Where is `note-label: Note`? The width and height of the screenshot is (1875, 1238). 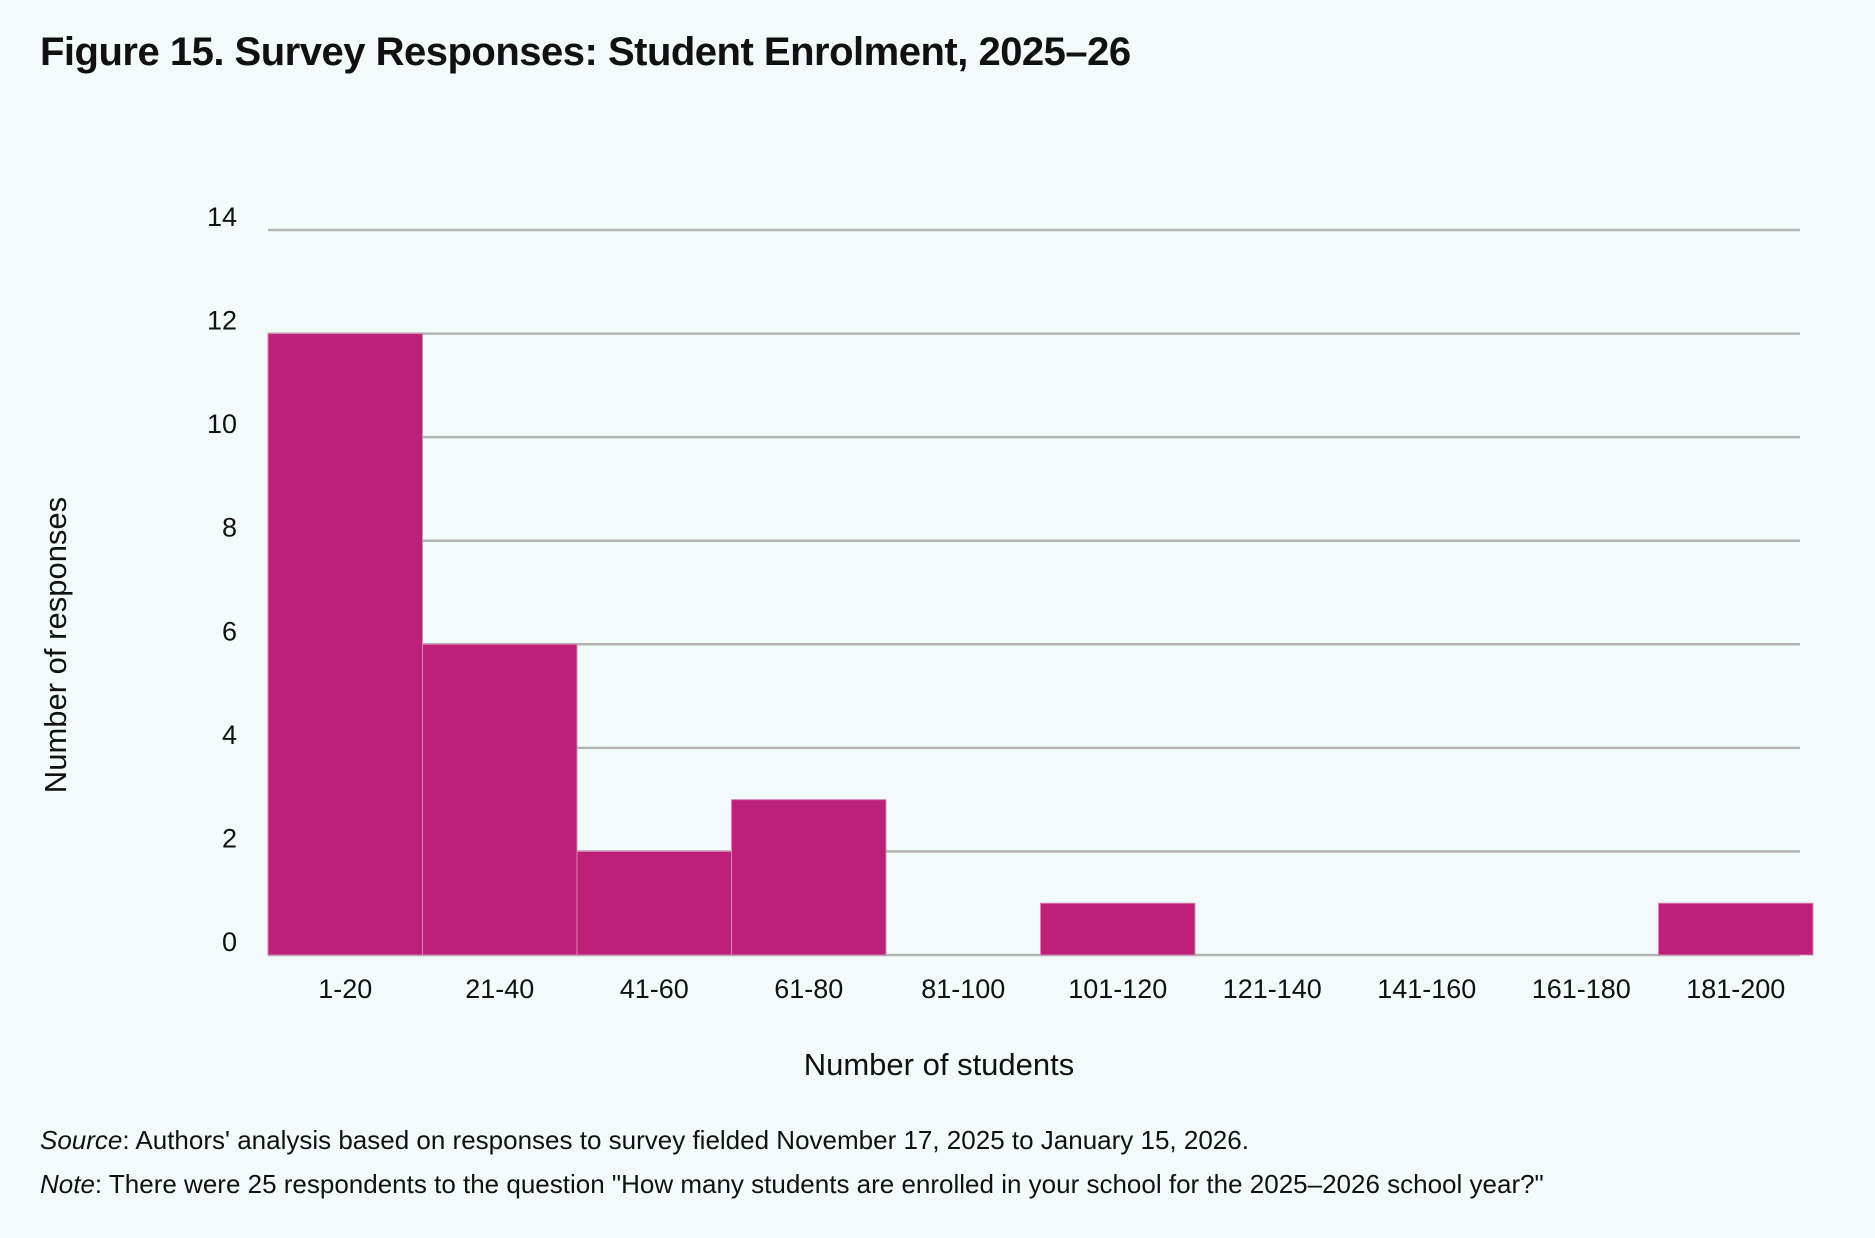
note-label: Note is located at coordinates (67, 1184).